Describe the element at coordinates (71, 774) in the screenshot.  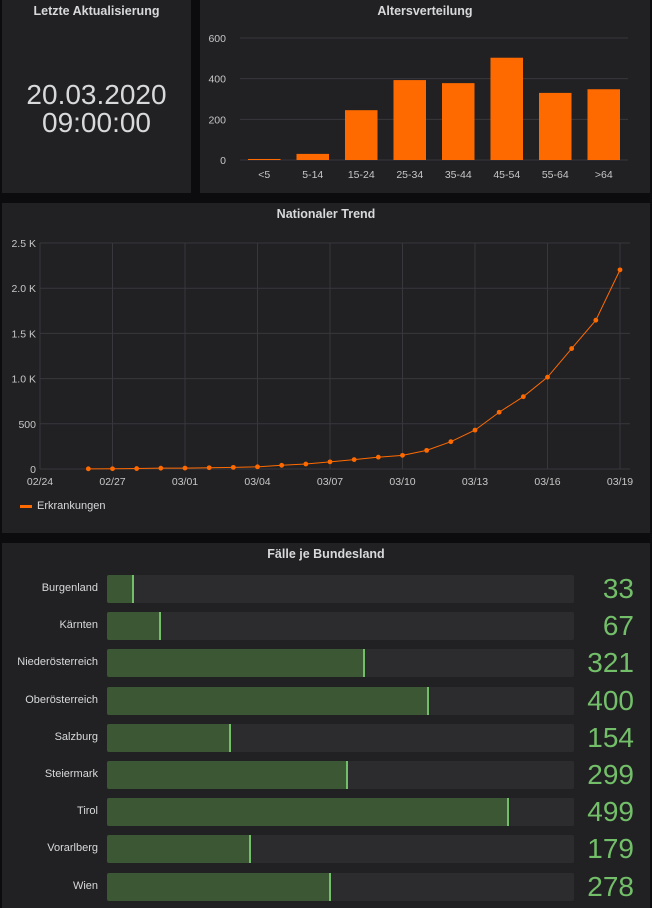
I see `state-label: Steiermark` at that location.